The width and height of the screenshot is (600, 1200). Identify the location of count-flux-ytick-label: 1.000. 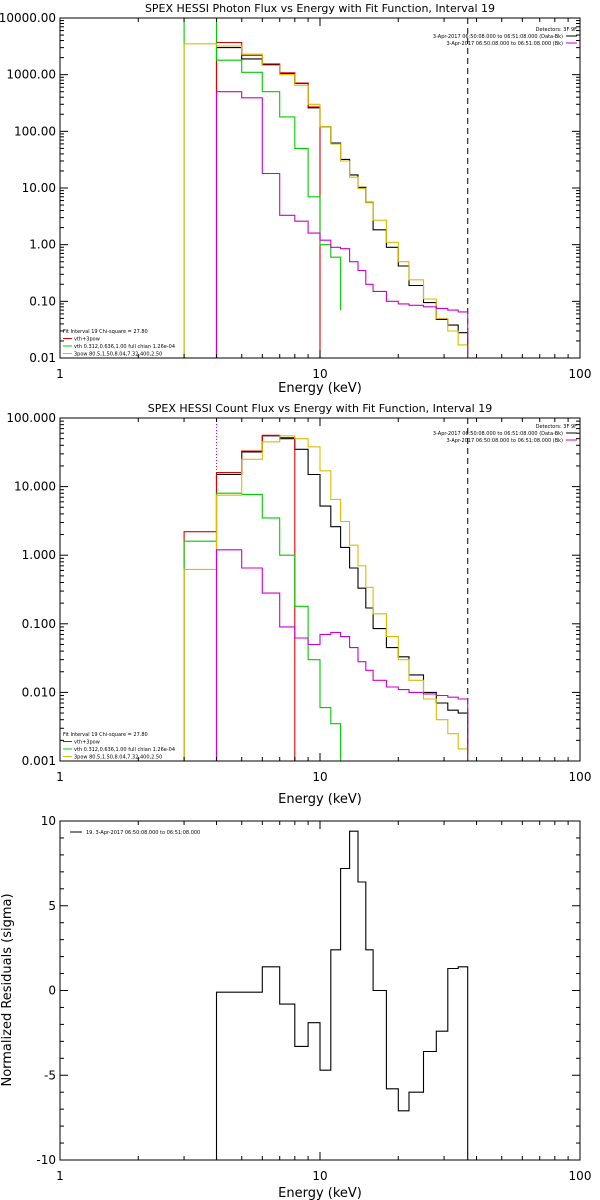
(39, 555).